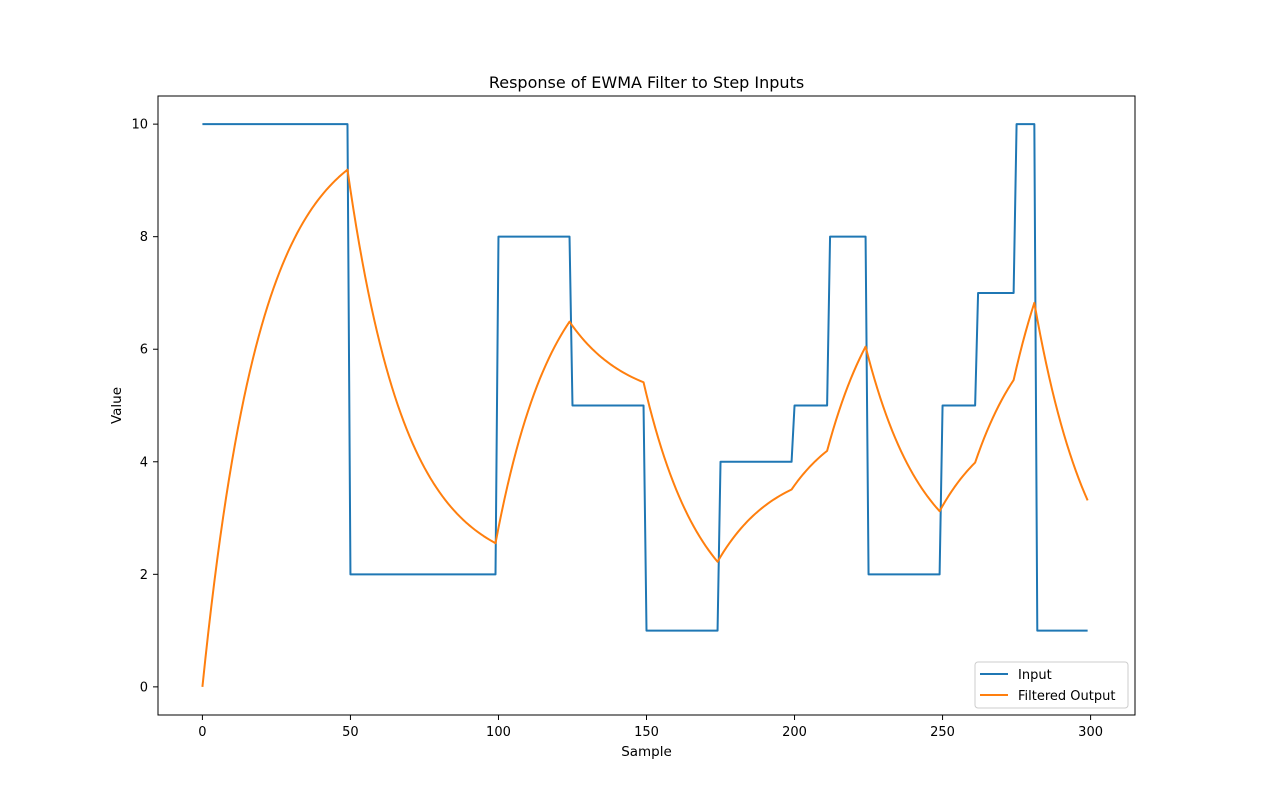  What do you see at coordinates (117, 405) in the screenshot?
I see `y-axis-label: Value` at bounding box center [117, 405].